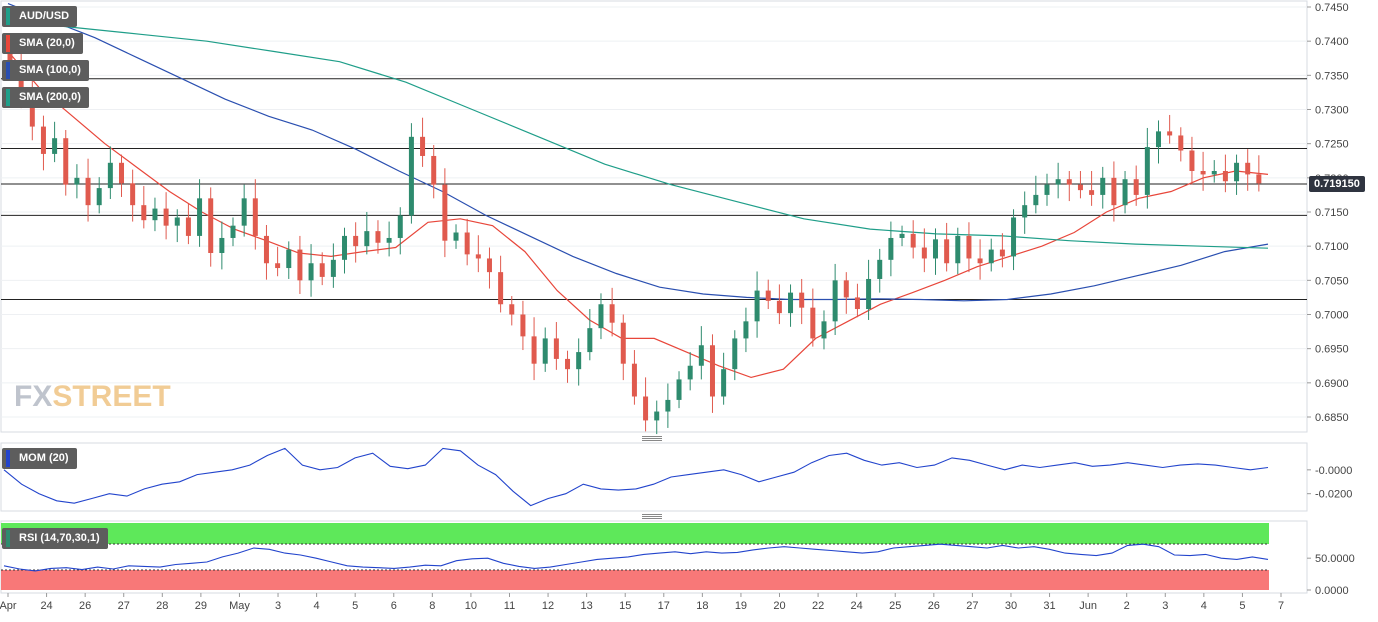 Image resolution: width=1378 pixels, height=622 pixels. What do you see at coordinates (1332, 281) in the screenshot?
I see `y-tick-label: 0.7050` at bounding box center [1332, 281].